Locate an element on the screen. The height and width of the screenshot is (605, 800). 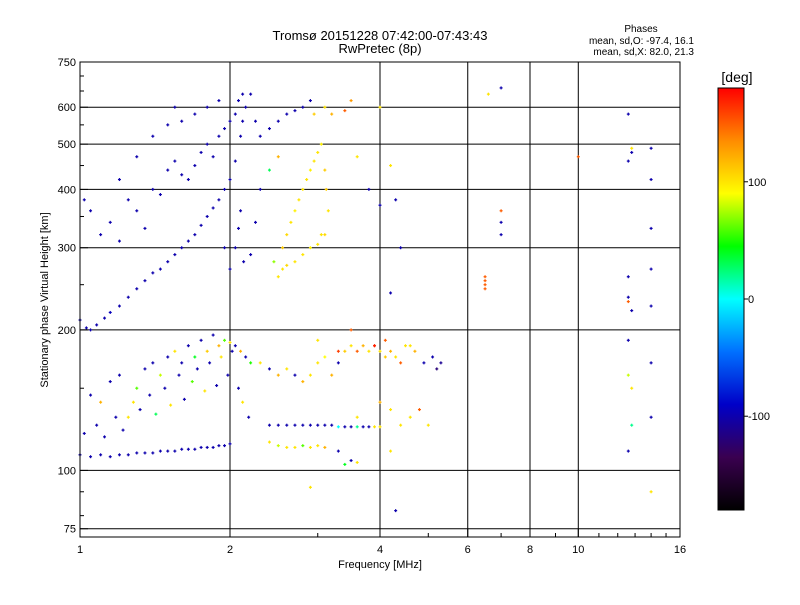
colorbar-tick-label: 100 is located at coordinates (757, 183).